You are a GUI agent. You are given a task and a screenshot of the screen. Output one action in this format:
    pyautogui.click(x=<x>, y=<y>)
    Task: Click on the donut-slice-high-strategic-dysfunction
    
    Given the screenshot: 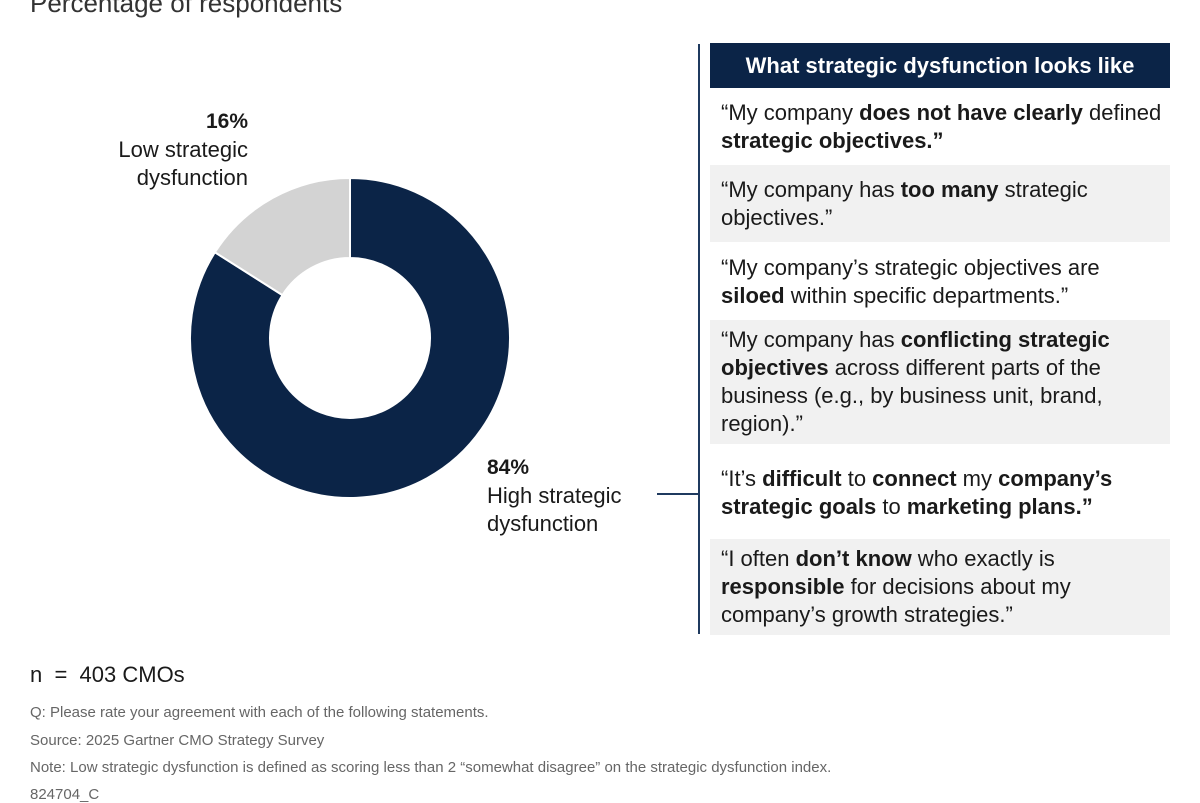 What is the action you would take?
    pyautogui.click(x=350, y=337)
    